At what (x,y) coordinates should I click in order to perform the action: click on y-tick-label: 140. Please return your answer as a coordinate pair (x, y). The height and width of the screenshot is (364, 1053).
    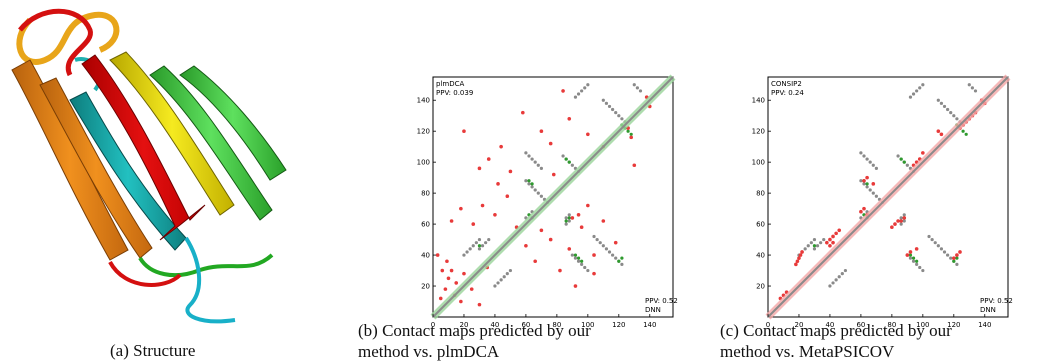
    Looking at the image, I should click on (758, 101).